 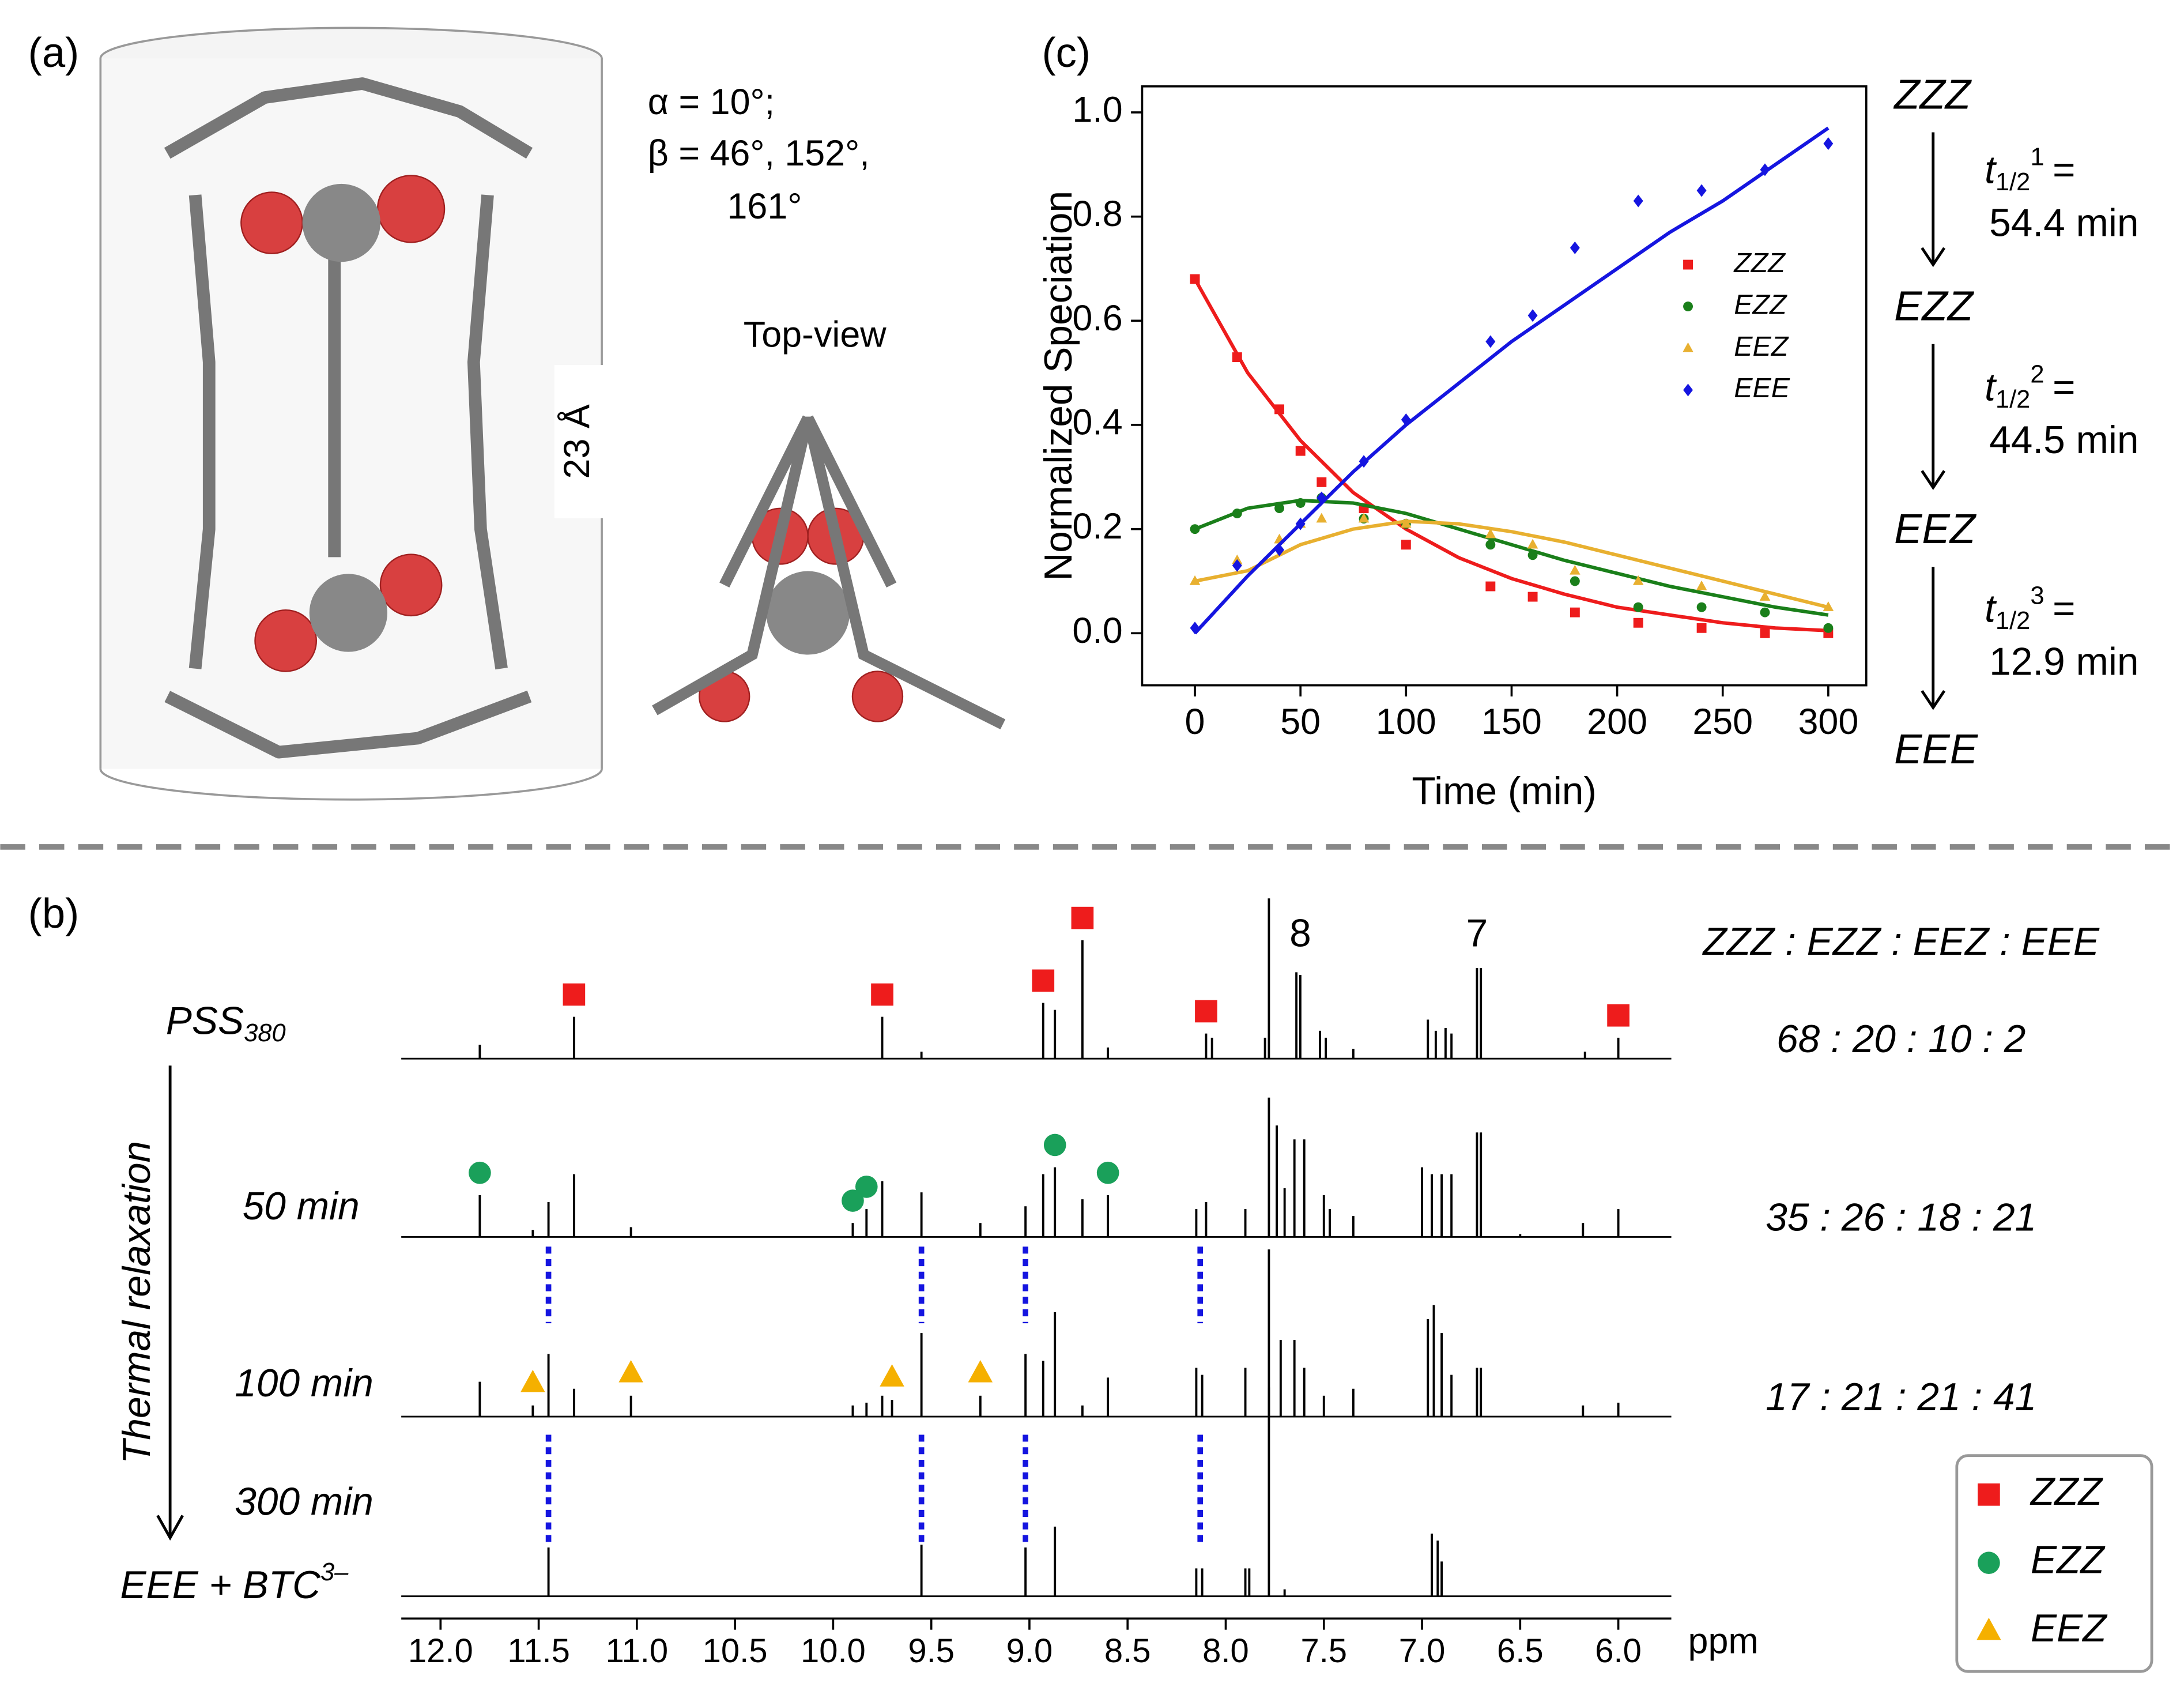 I want to click on x-tick-label: 100, so click(x=1406, y=722).